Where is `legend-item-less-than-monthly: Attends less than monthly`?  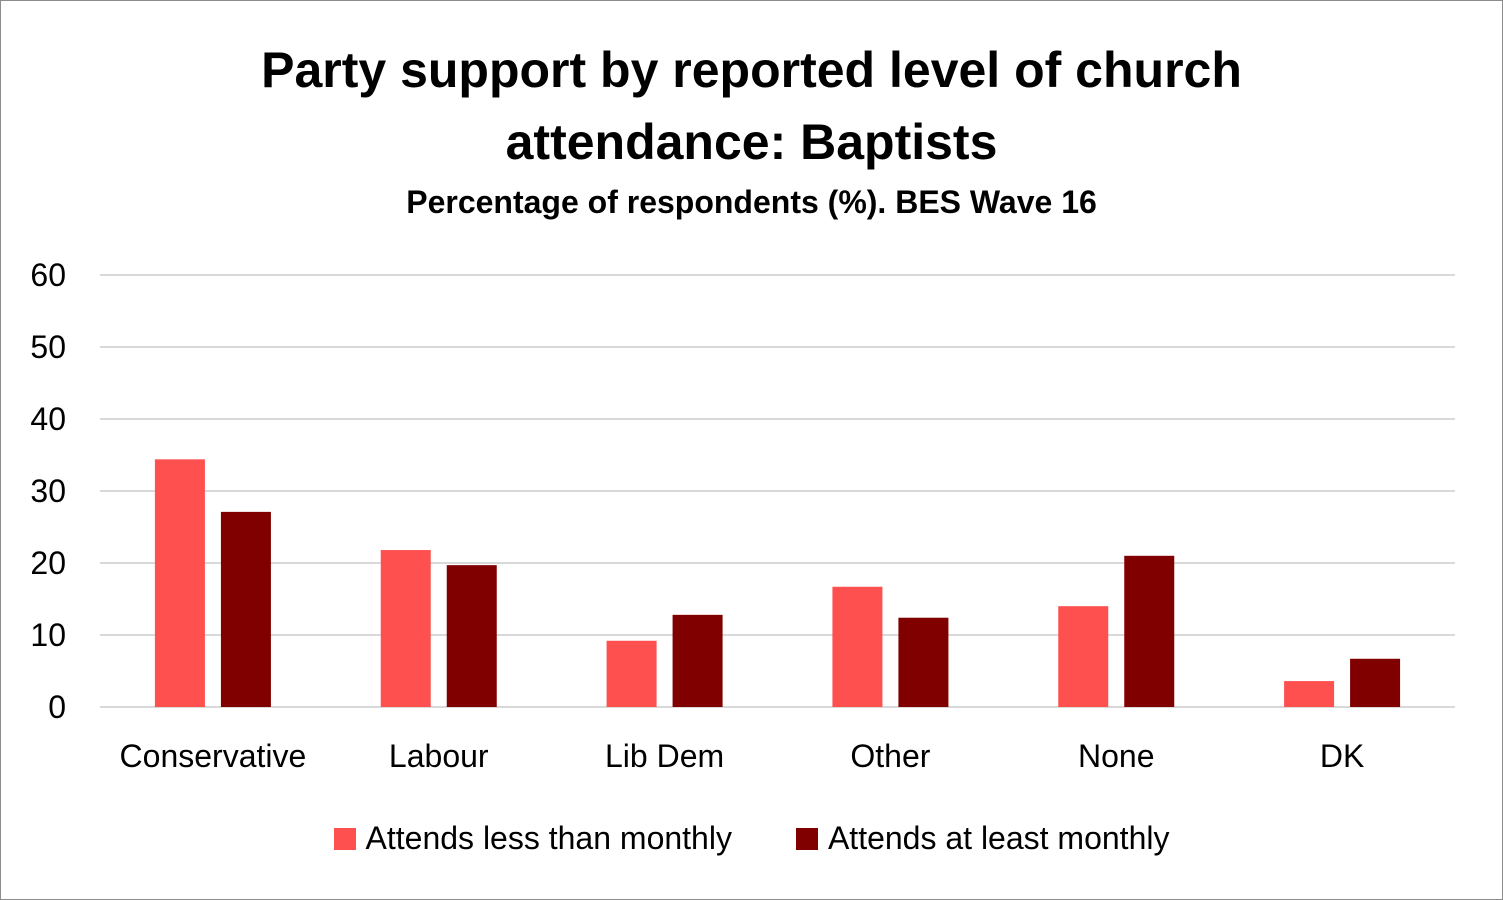
legend-item-less-than-monthly: Attends less than monthly is located at coordinates (532, 838).